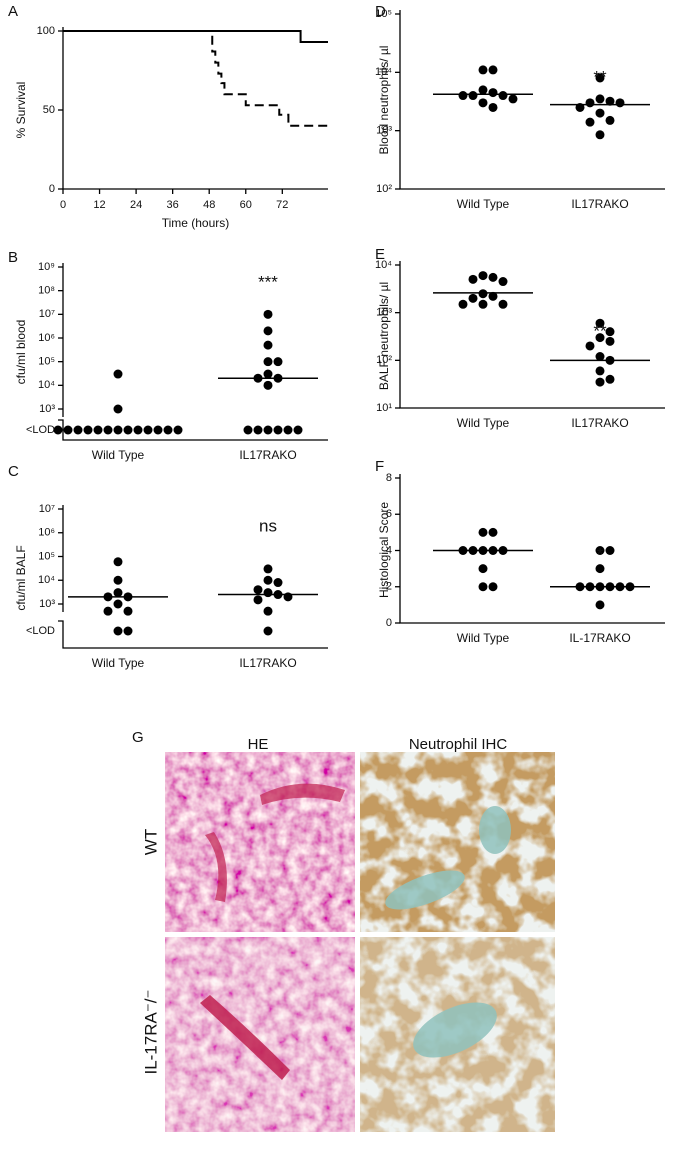  Describe the element at coordinates (13, 471) in the screenshot. I see `panel-letter: C` at that location.